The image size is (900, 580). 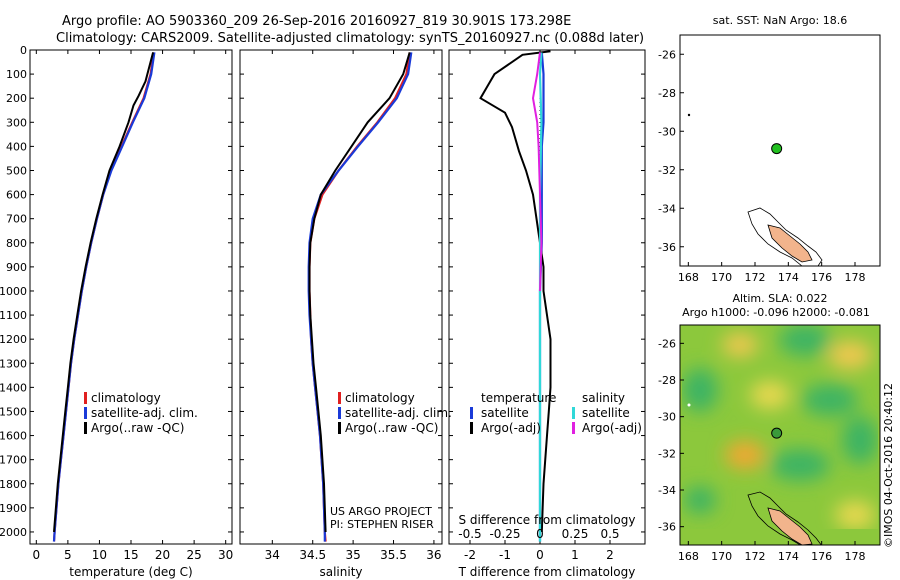 I want to click on x-tick-label: 5, so click(x=68, y=555).